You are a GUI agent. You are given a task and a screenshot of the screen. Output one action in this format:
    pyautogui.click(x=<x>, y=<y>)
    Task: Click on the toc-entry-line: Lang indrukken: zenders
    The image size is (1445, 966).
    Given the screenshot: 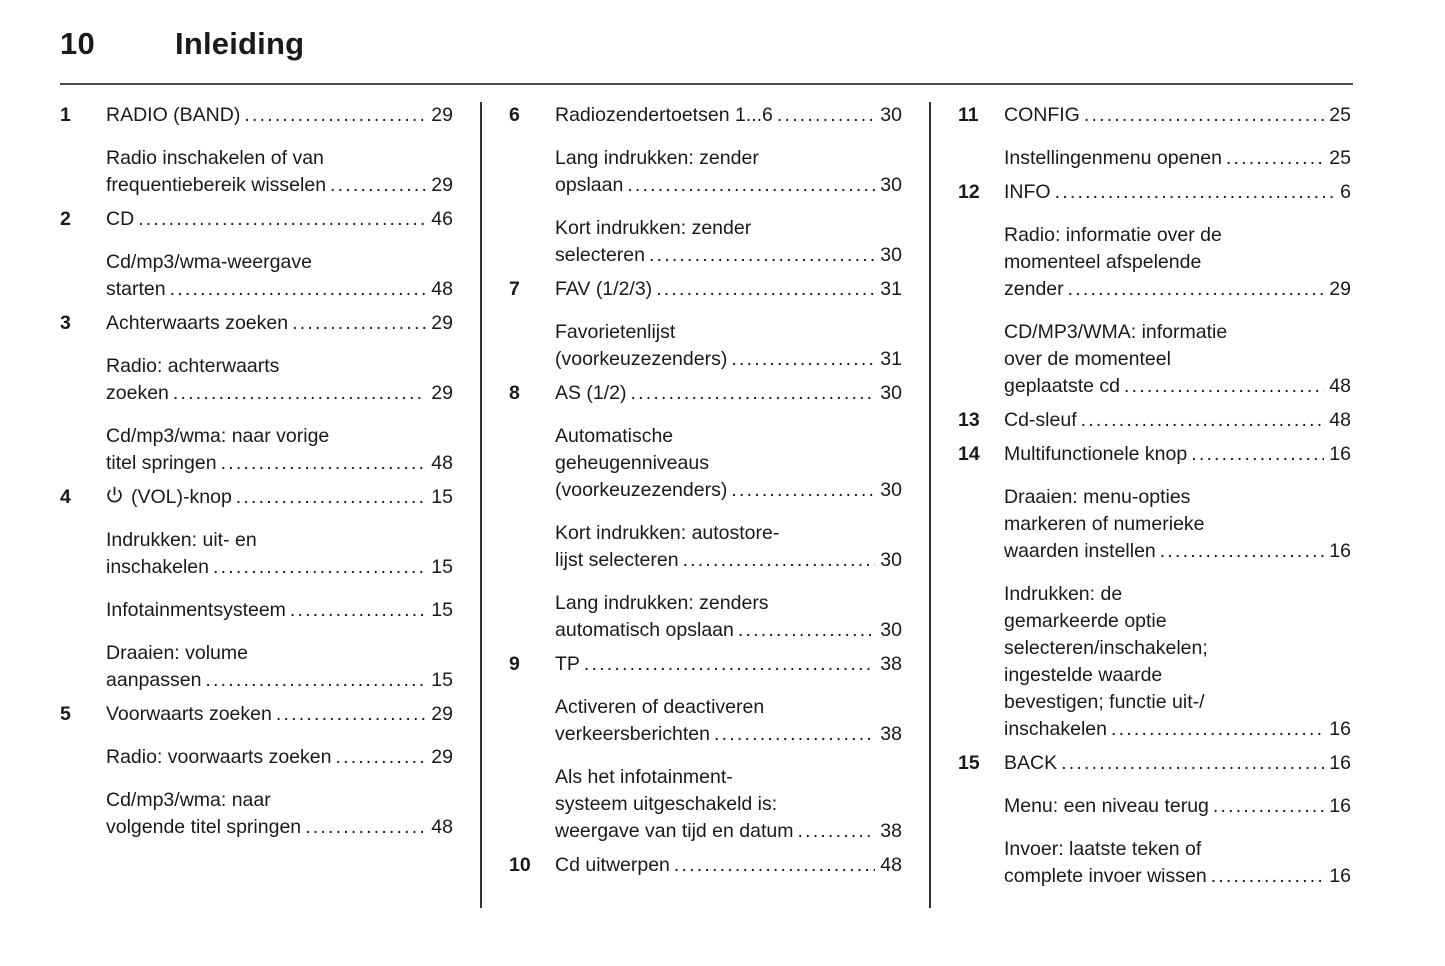 What is the action you would take?
    pyautogui.click(x=662, y=603)
    